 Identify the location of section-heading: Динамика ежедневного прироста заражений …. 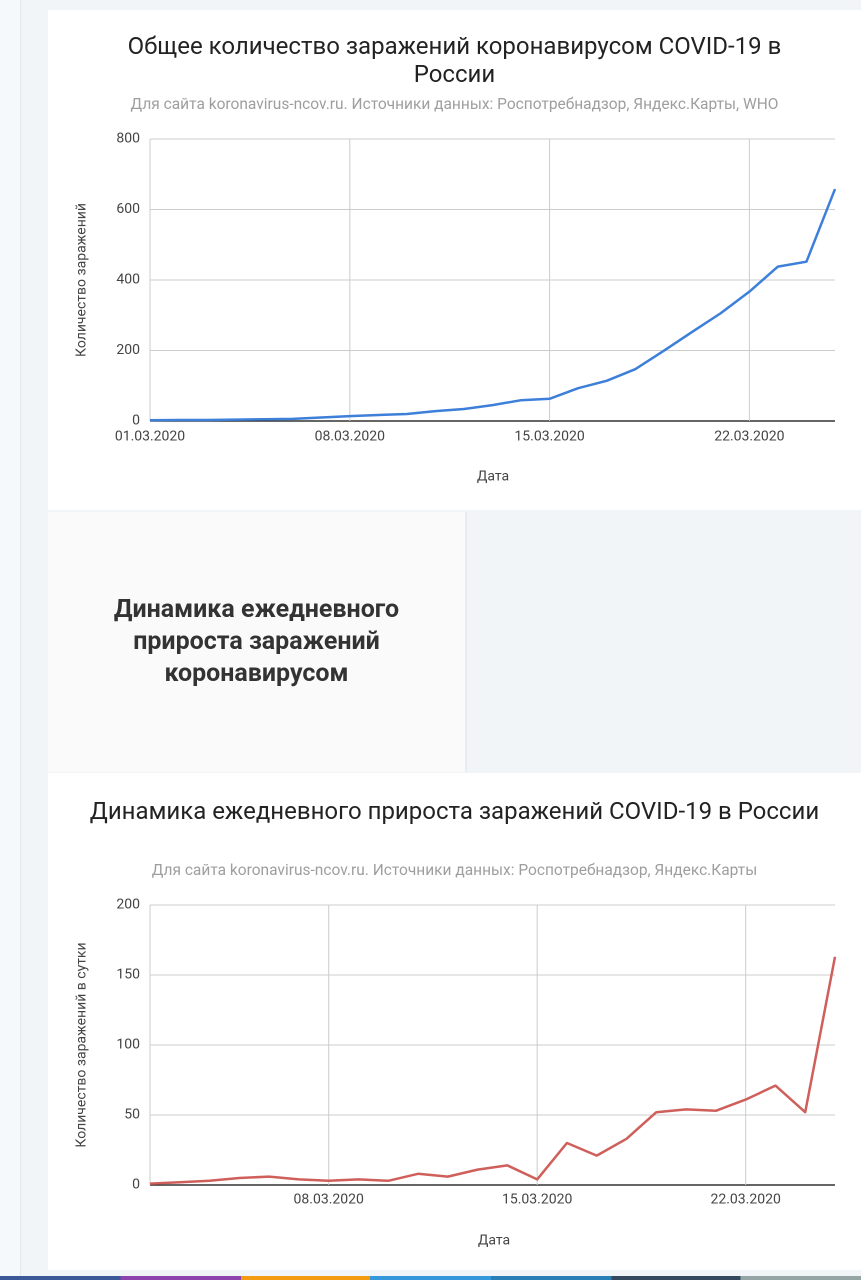
(256, 641).